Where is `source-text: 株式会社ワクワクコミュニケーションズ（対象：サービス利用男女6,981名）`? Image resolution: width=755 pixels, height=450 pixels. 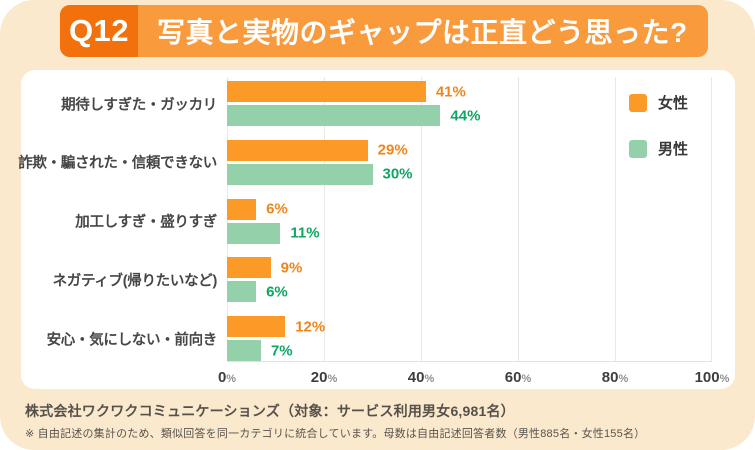
source-text: 株式会社ワクワクコミュニケーションズ（対象：サービス利用男女6,981名） is located at coordinates (270, 411).